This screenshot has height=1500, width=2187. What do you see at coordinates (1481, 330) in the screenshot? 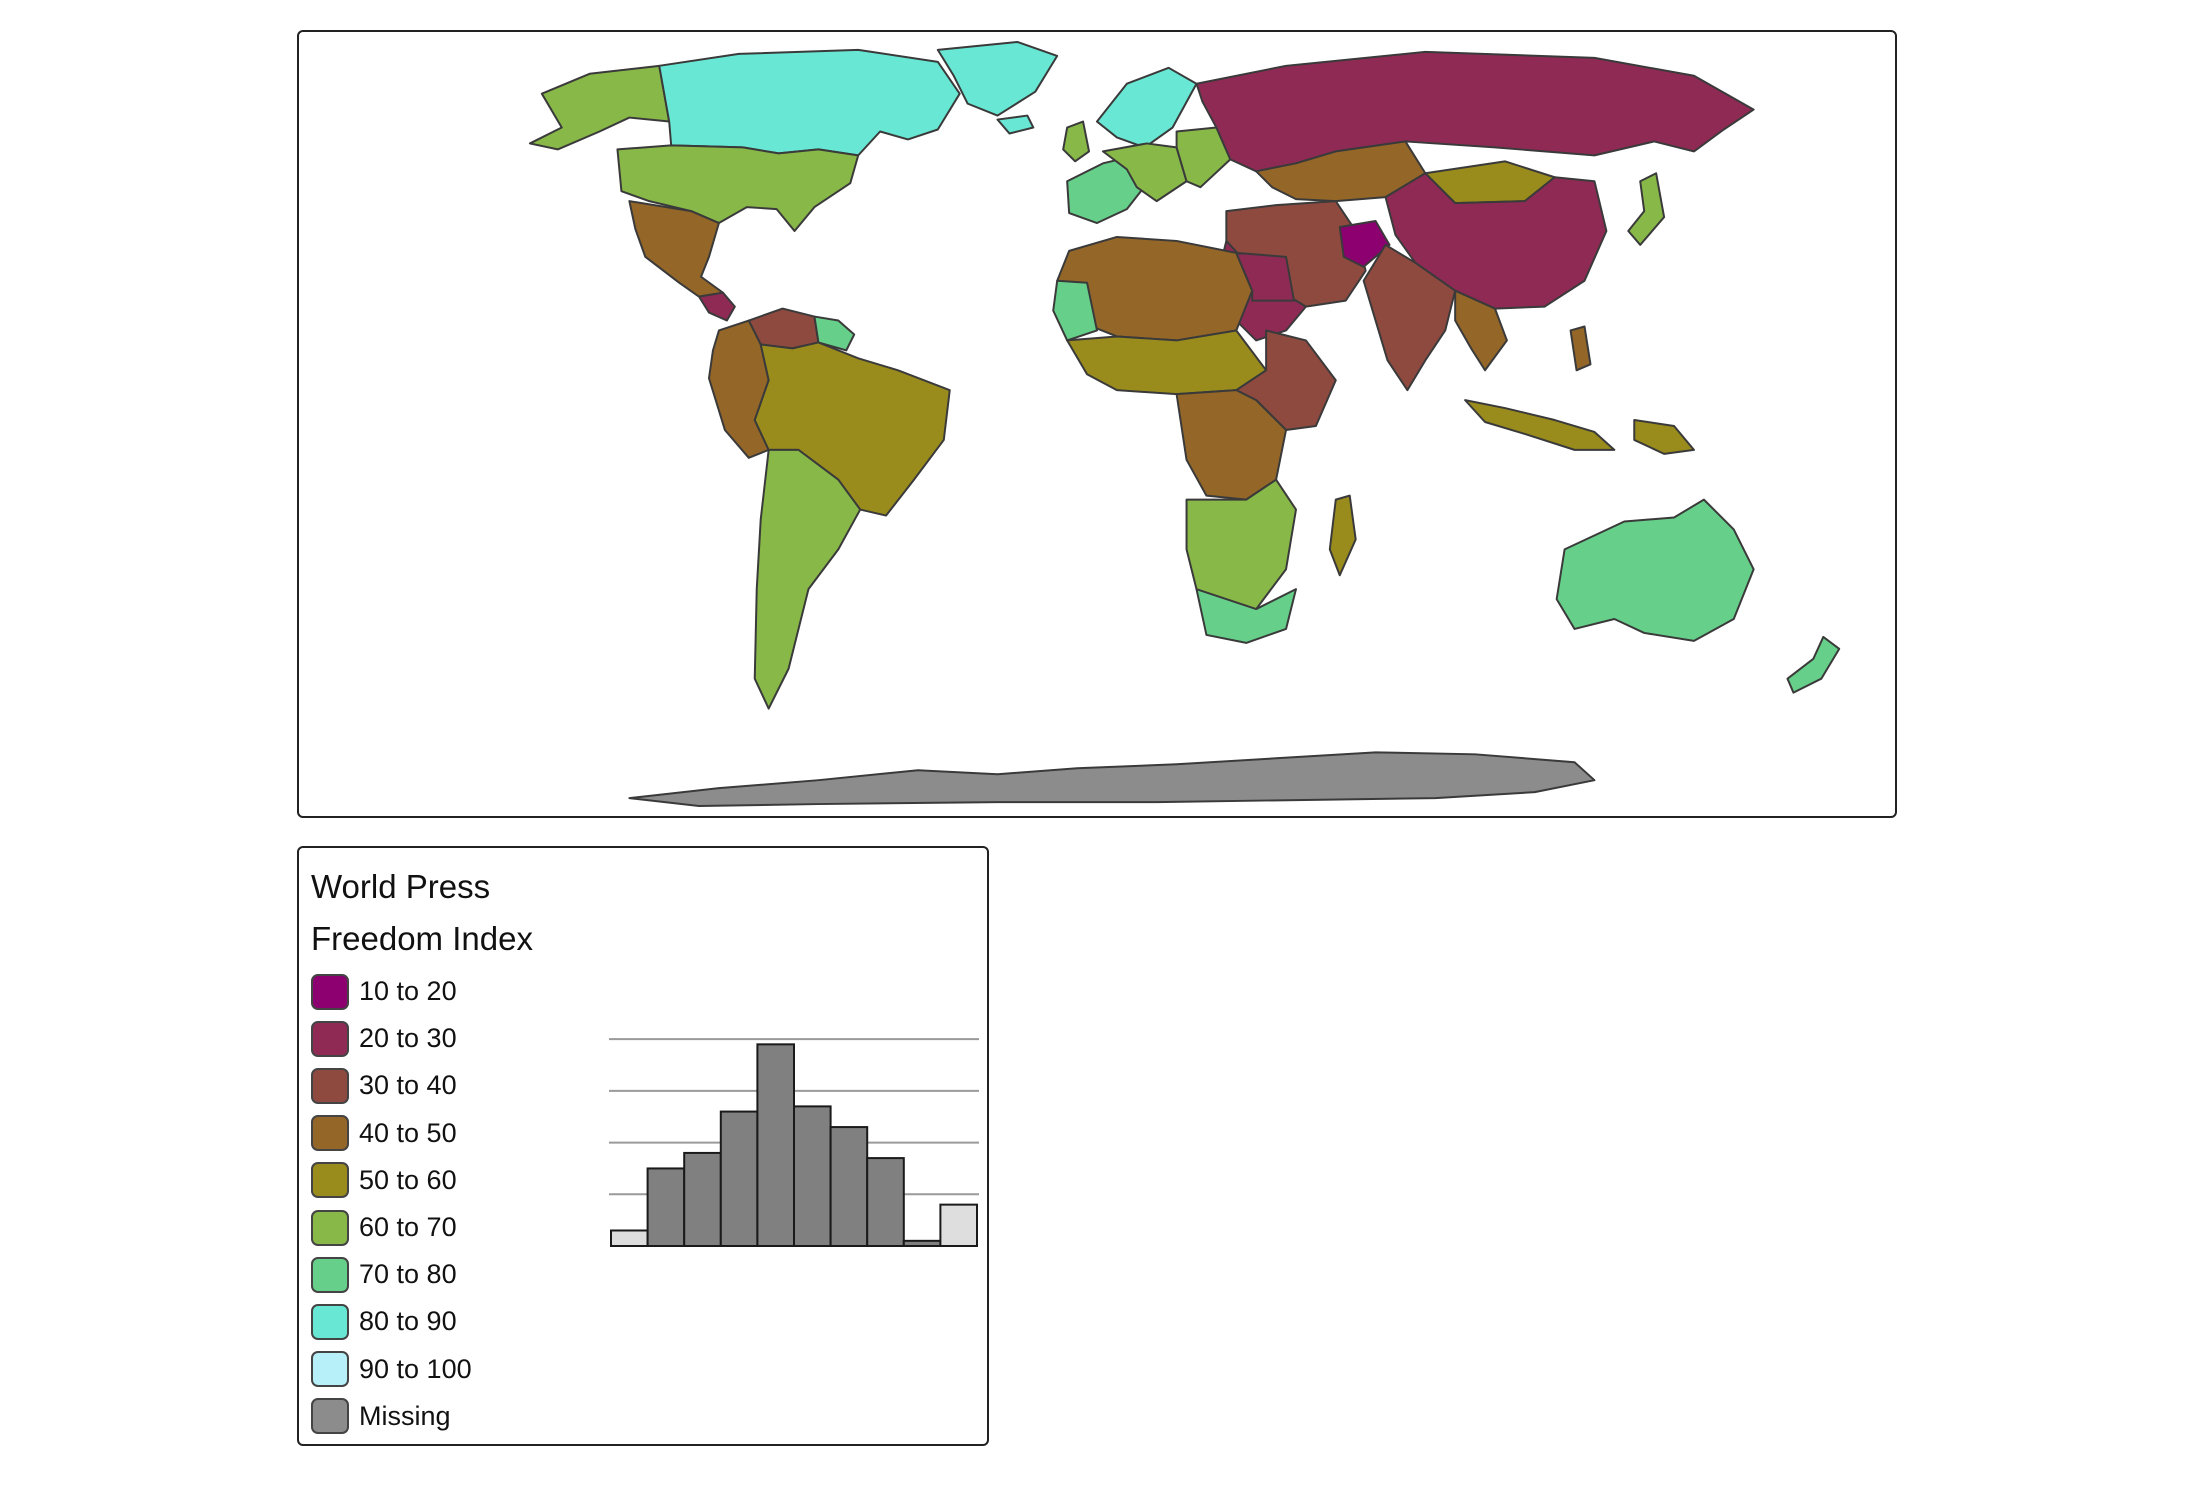
I see `country-southeast-asia` at bounding box center [1481, 330].